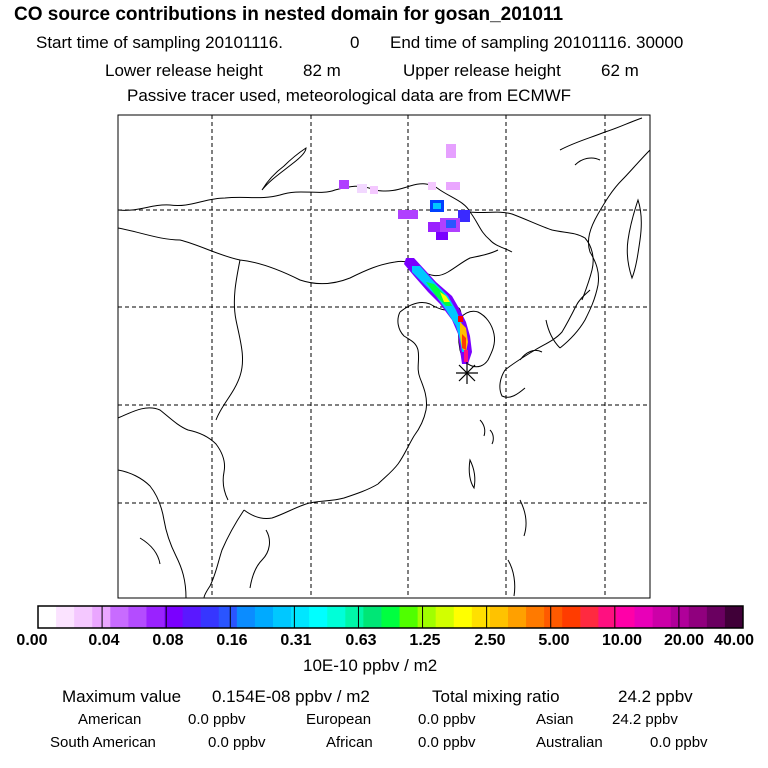 The image size is (768, 768). What do you see at coordinates (168, 640) in the screenshot?
I see `colorbar-tick: 0.08` at bounding box center [168, 640].